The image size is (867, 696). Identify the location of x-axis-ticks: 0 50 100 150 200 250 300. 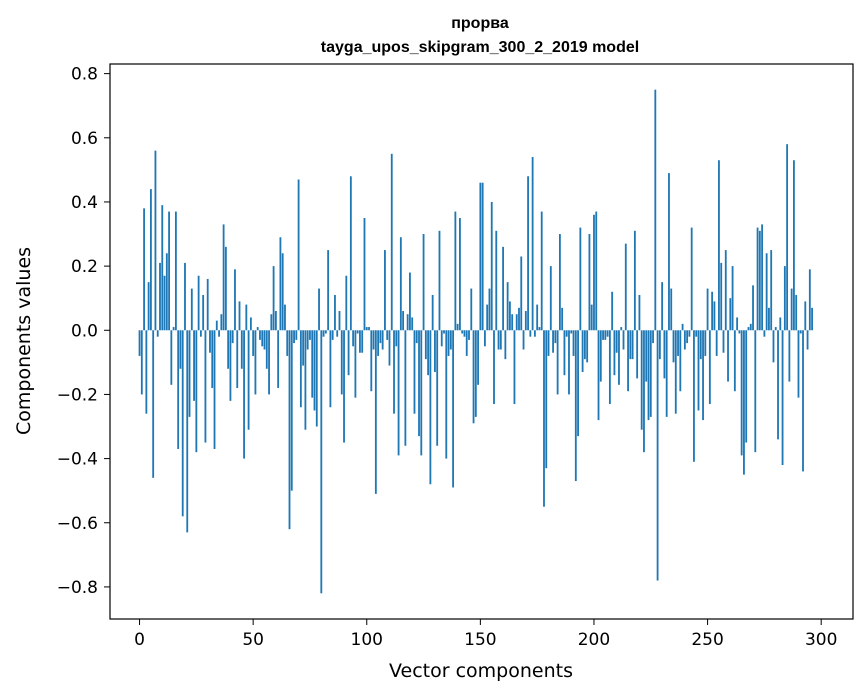
(485, 634).